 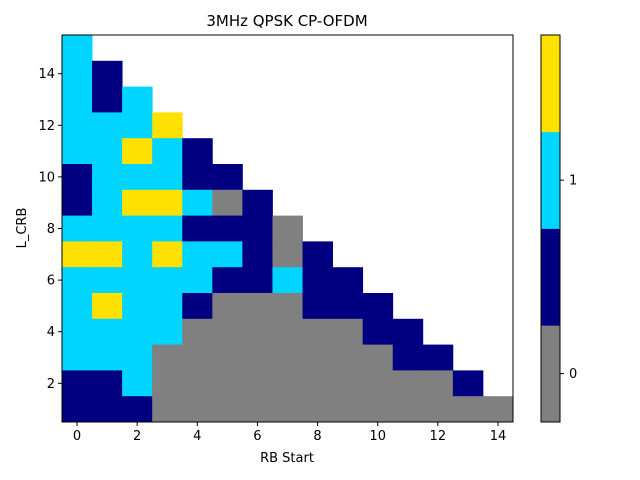 What do you see at coordinates (137, 436) in the screenshot?
I see `x-tick-label: 2` at bounding box center [137, 436].